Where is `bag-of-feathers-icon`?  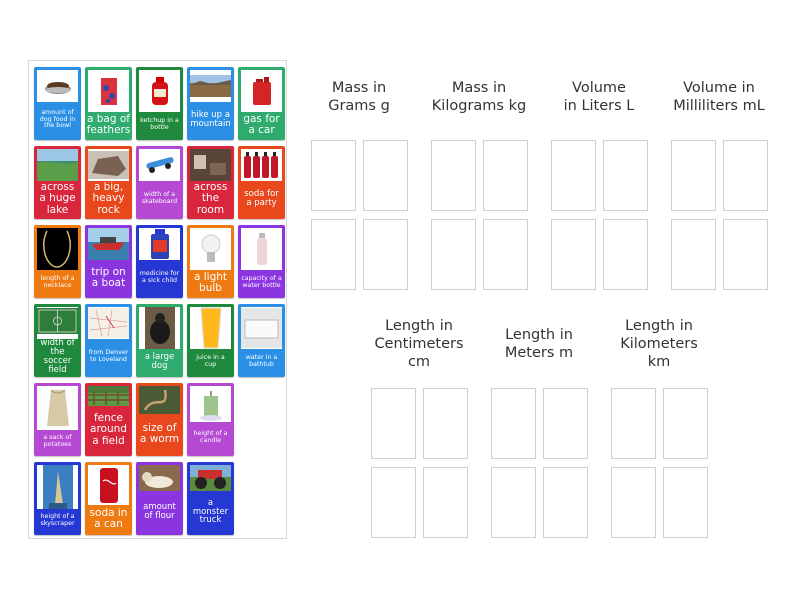 bag-of-feathers-icon is located at coordinates (108, 91).